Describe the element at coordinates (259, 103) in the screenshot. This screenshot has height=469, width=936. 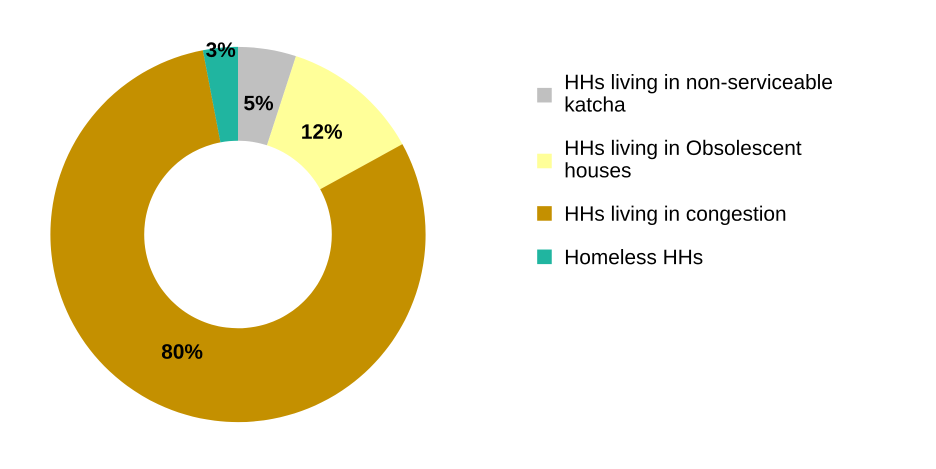
I see `data-label: 5%` at that location.